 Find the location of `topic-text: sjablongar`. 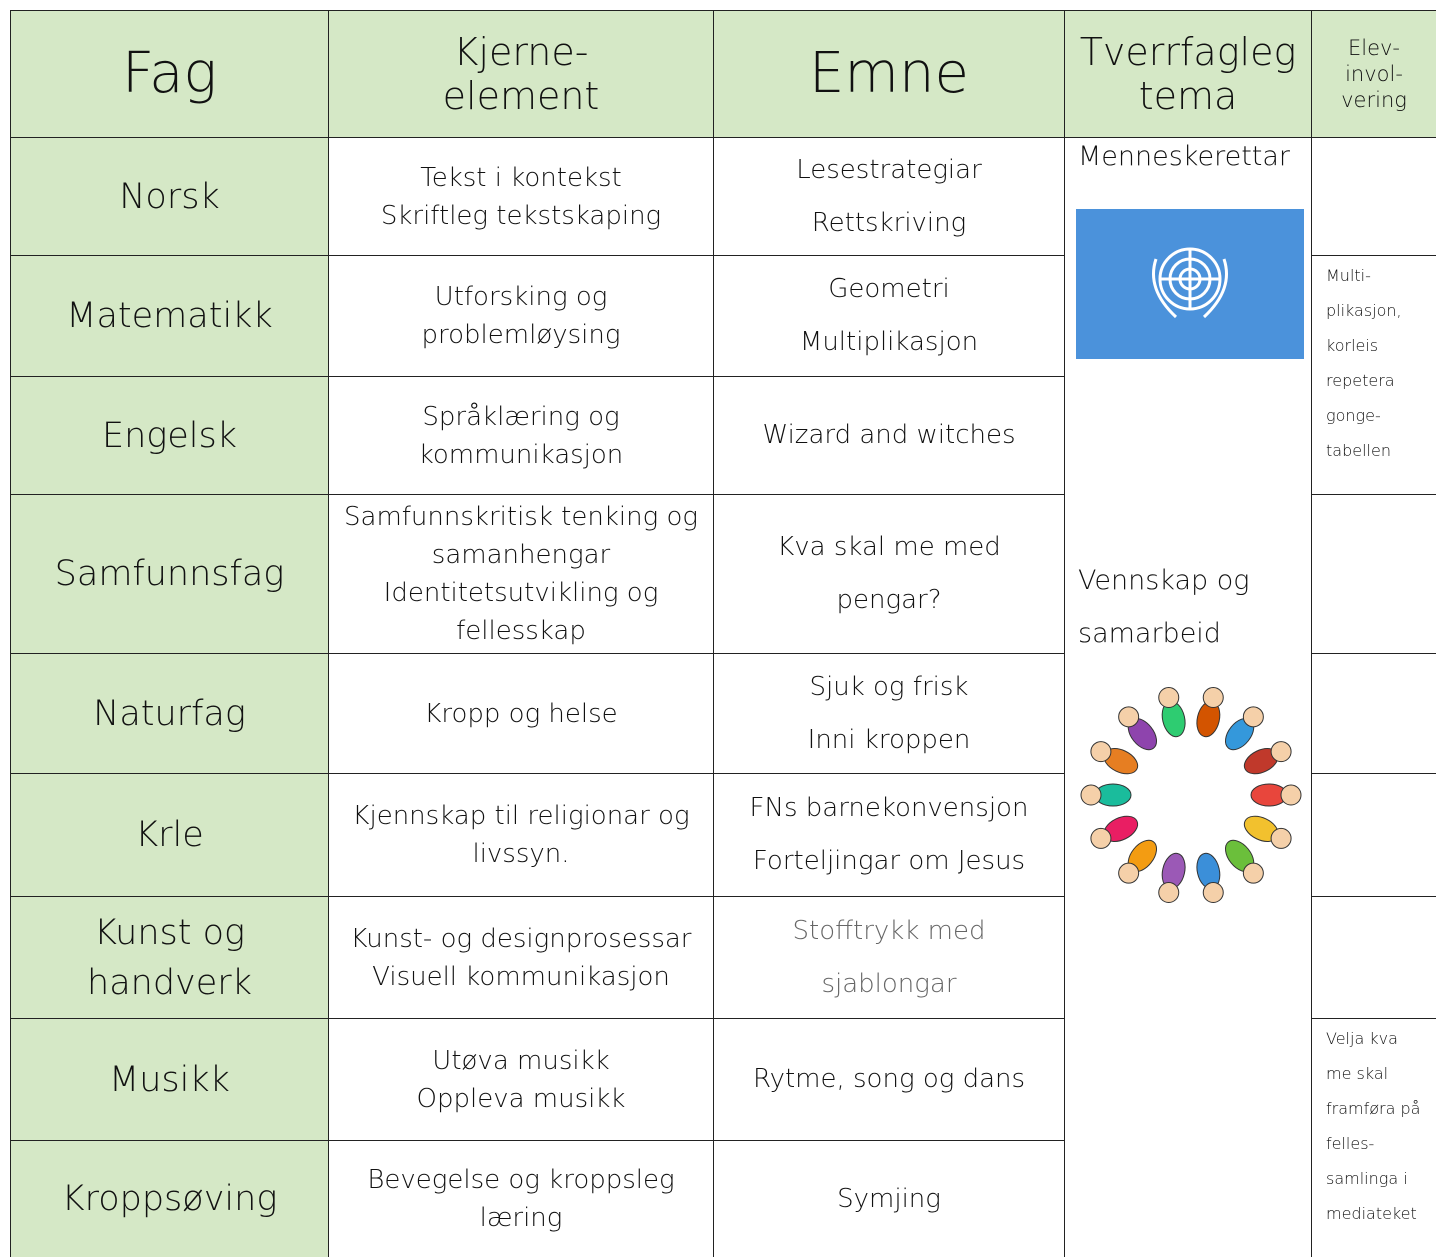

topic-text: sjablongar is located at coordinates (889, 983).